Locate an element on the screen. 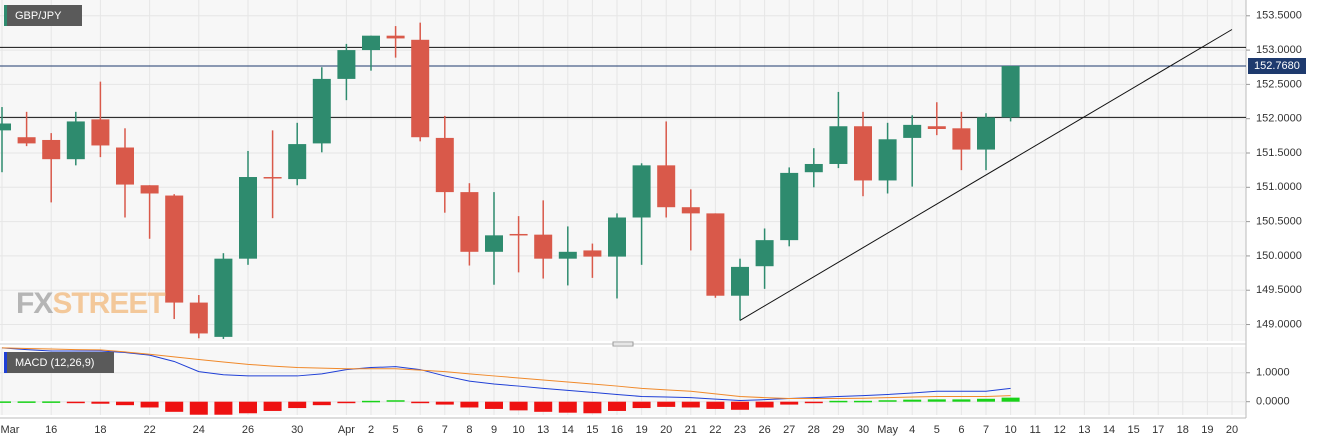  x-tick-label: 9 is located at coordinates (494, 430).